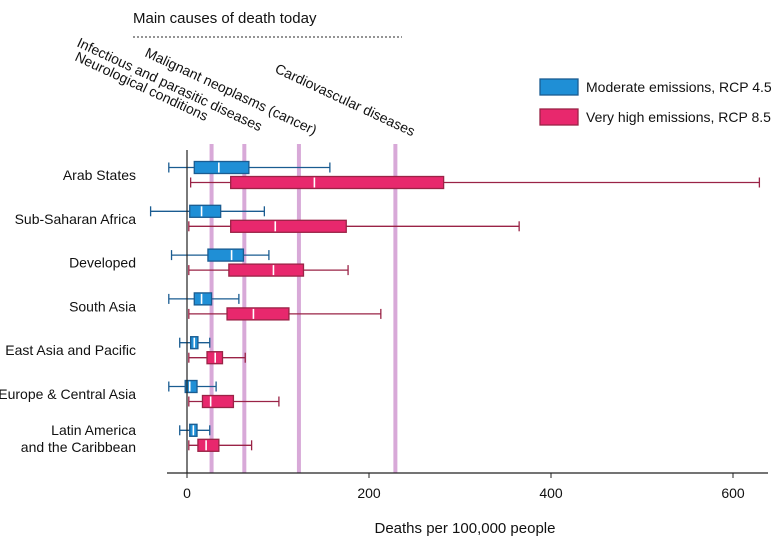 This screenshot has width=771, height=538. Describe the element at coordinates (465, 528) in the screenshot. I see `x-axis-label: Deaths per 100,000 people` at that location.